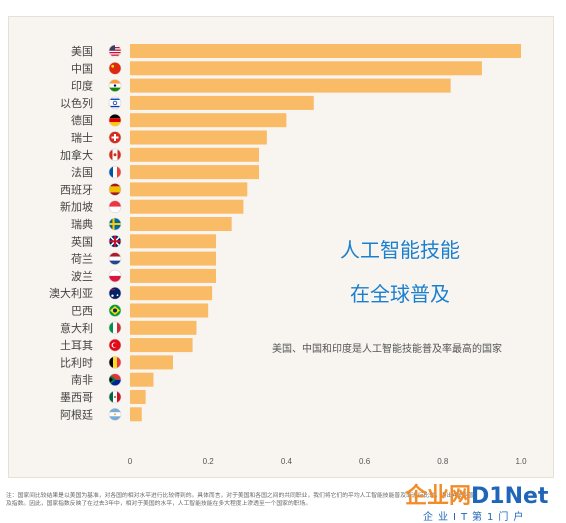 This screenshot has height=523, width=566. I want to click on category-label-18: 比利时, so click(76, 362).